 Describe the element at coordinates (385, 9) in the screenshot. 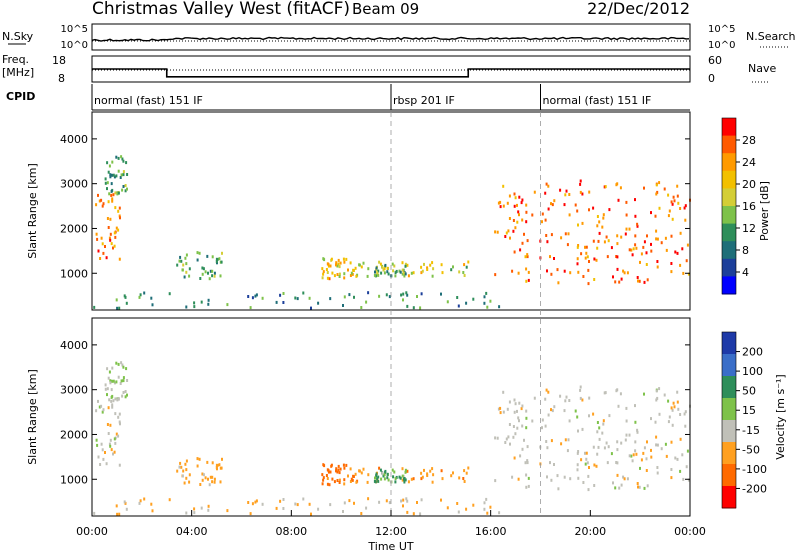

I see `beam-label: Beam 09` at that location.